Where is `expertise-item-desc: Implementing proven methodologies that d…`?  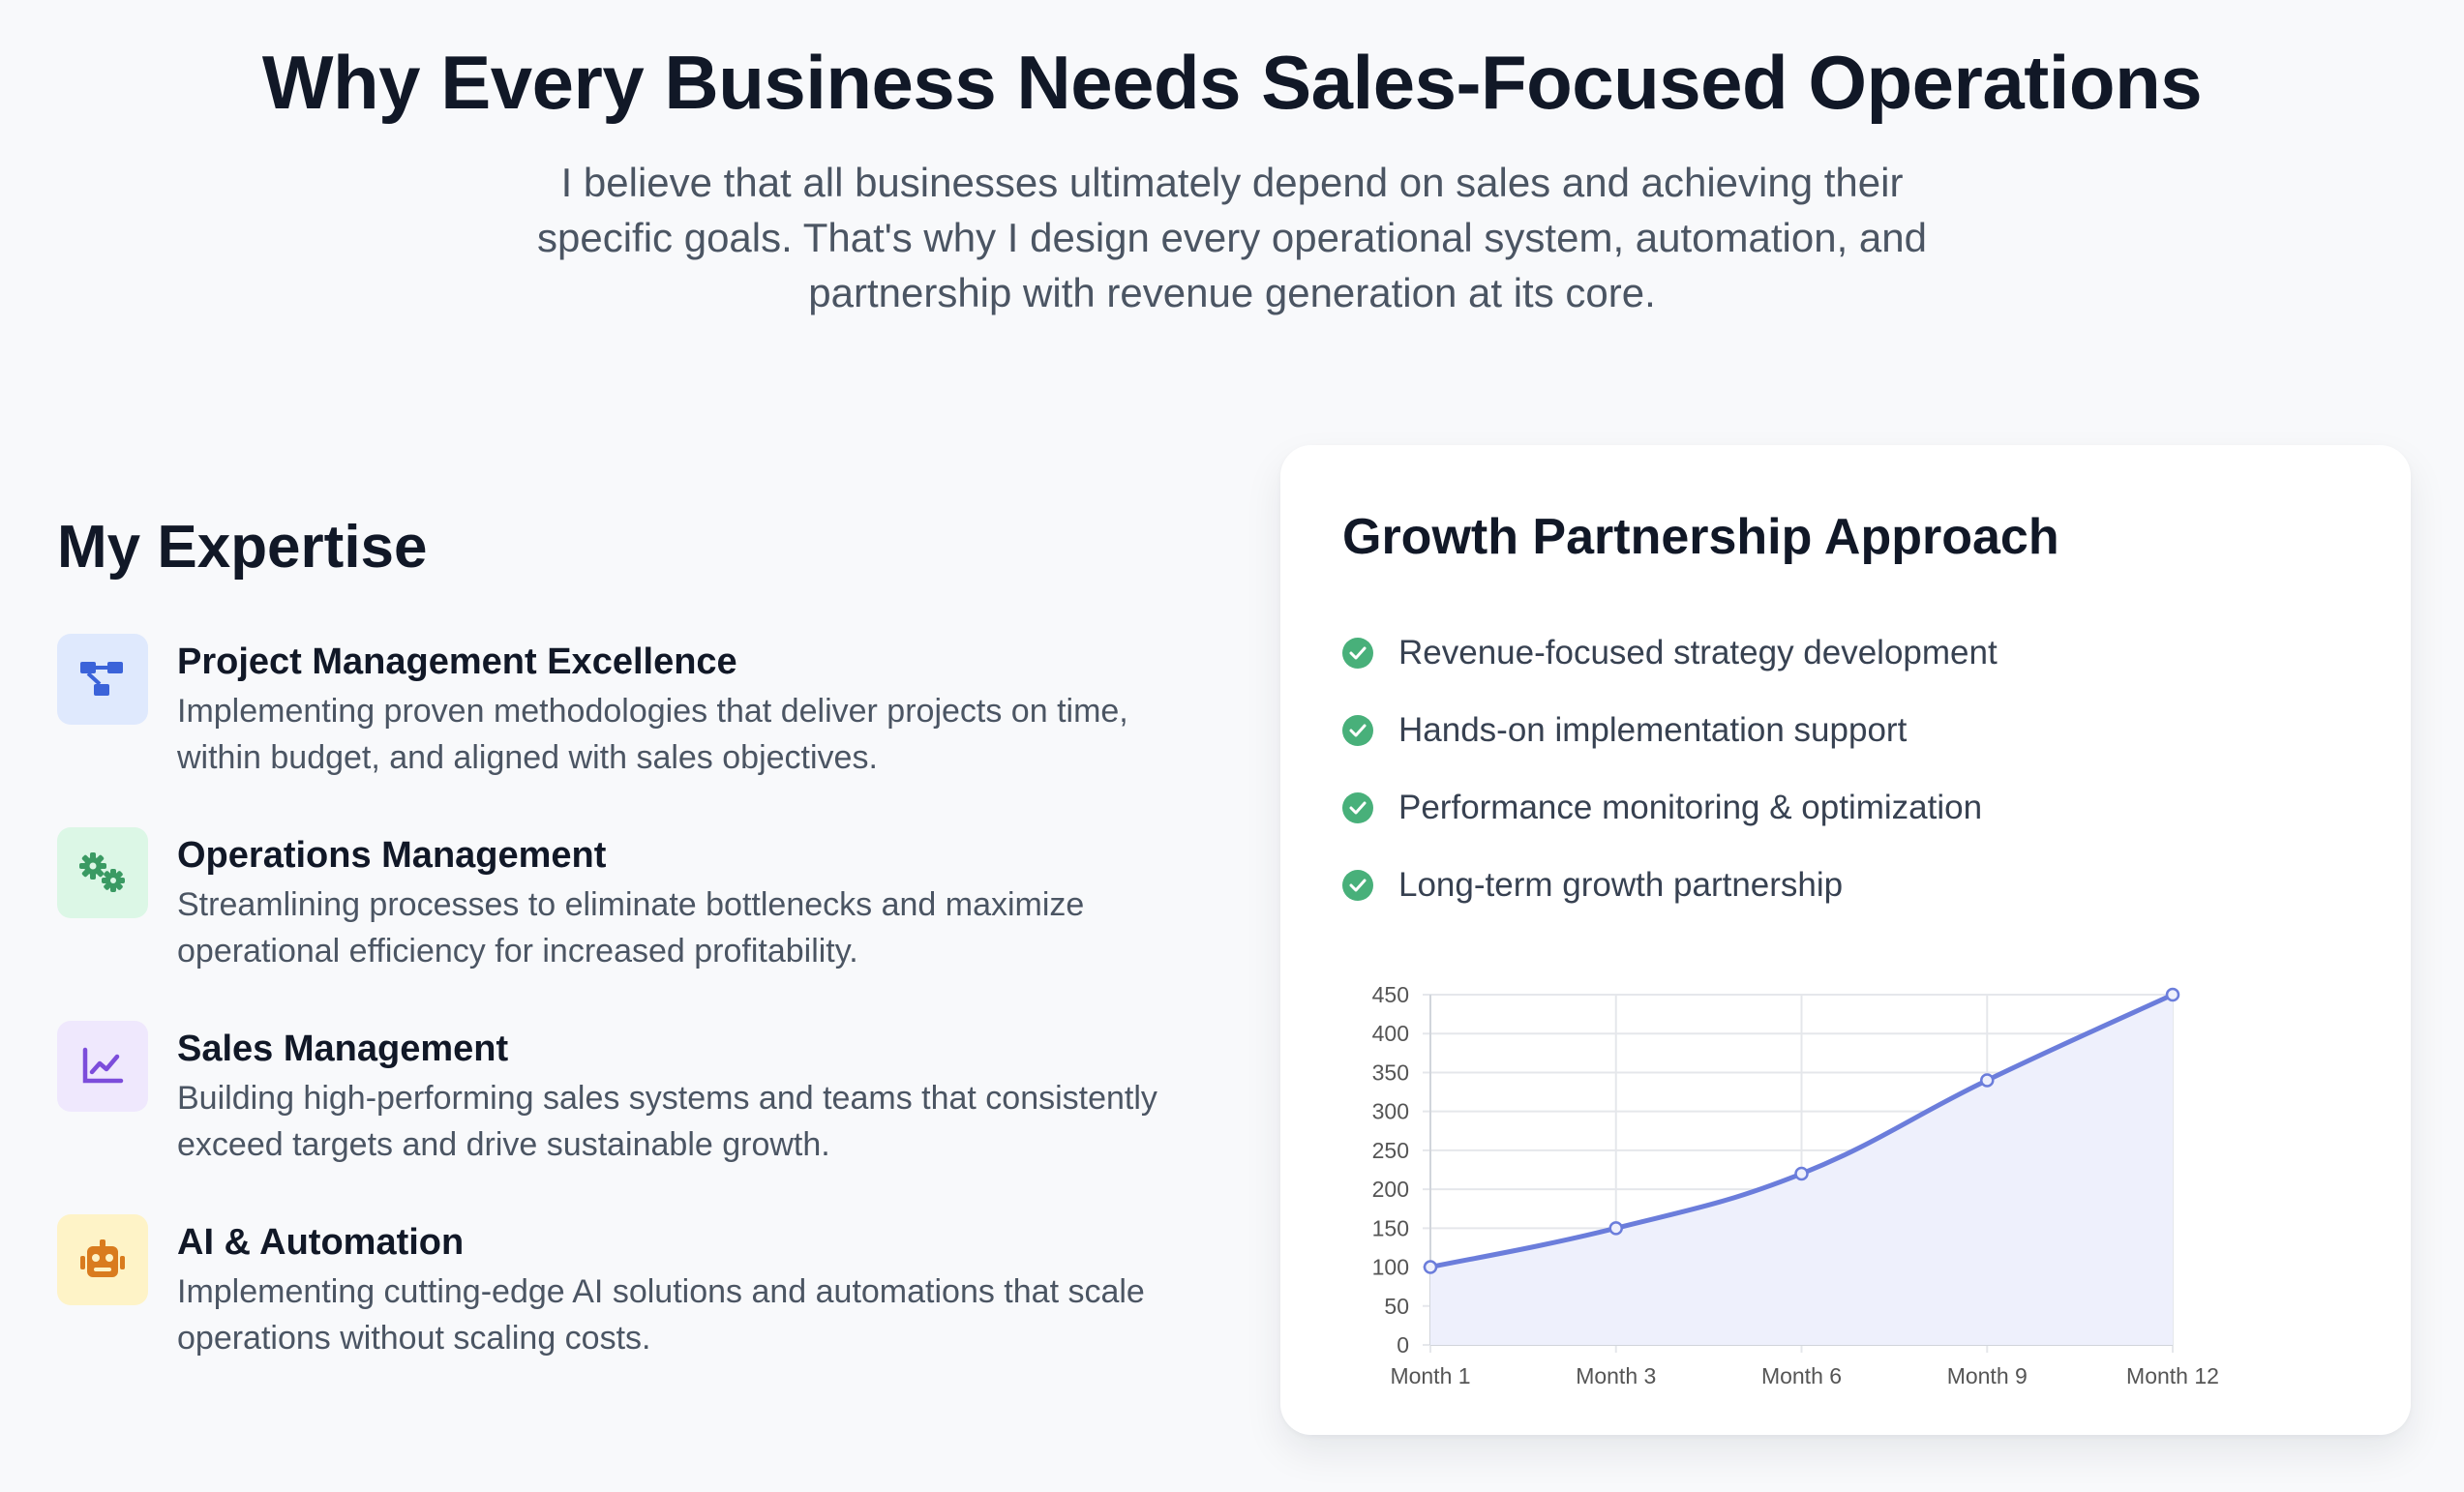
expertise-item-desc: Implementing proven methodologies that d… is located at coordinates (652, 734).